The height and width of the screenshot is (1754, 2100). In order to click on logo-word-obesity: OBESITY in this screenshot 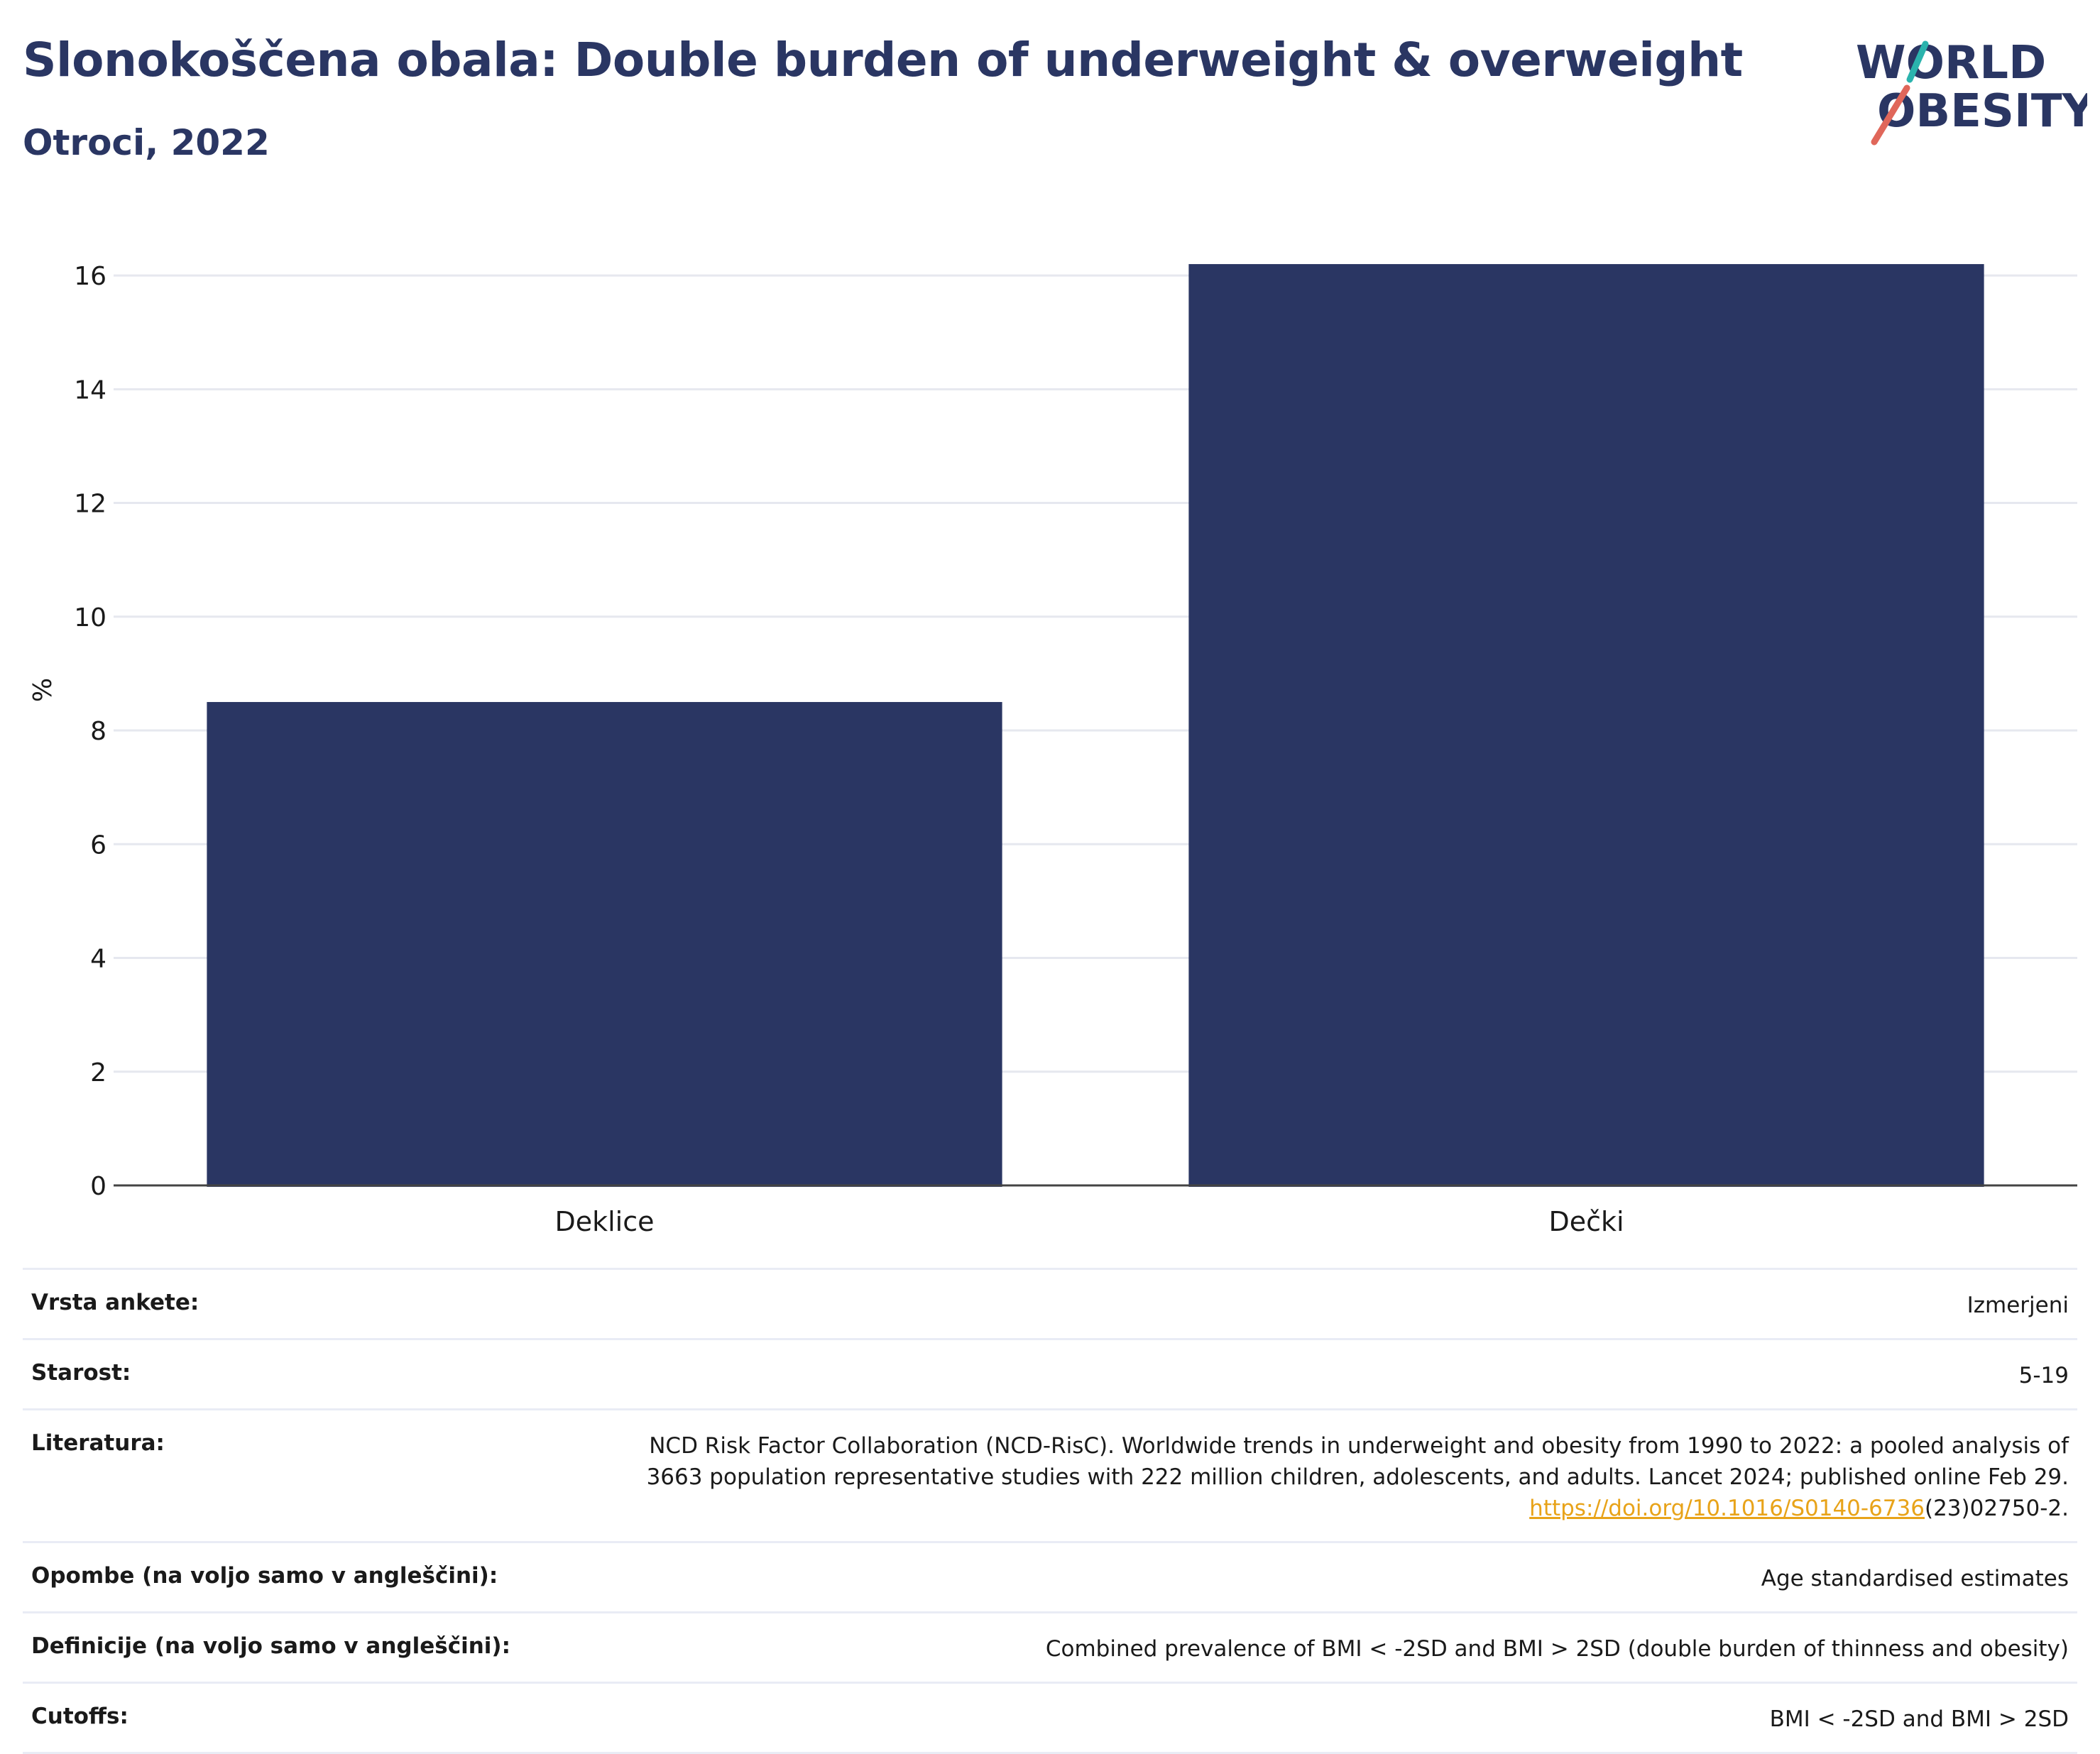, I will do `click(1982, 112)`.